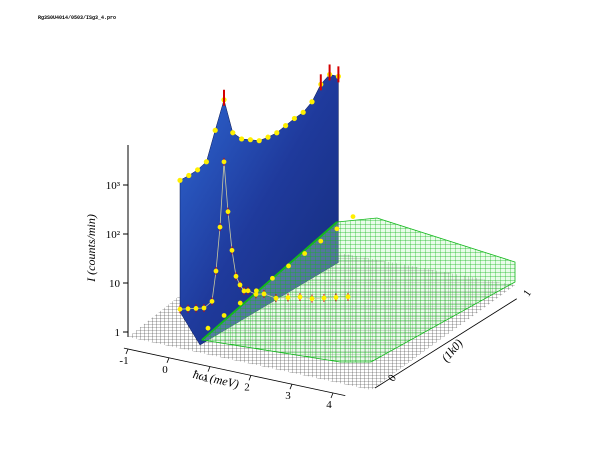 Image resolution: width=591 pixels, height=457 pixels. Describe the element at coordinates (288, 396) in the screenshot. I see `energy-tick-label-4: 3` at that location.